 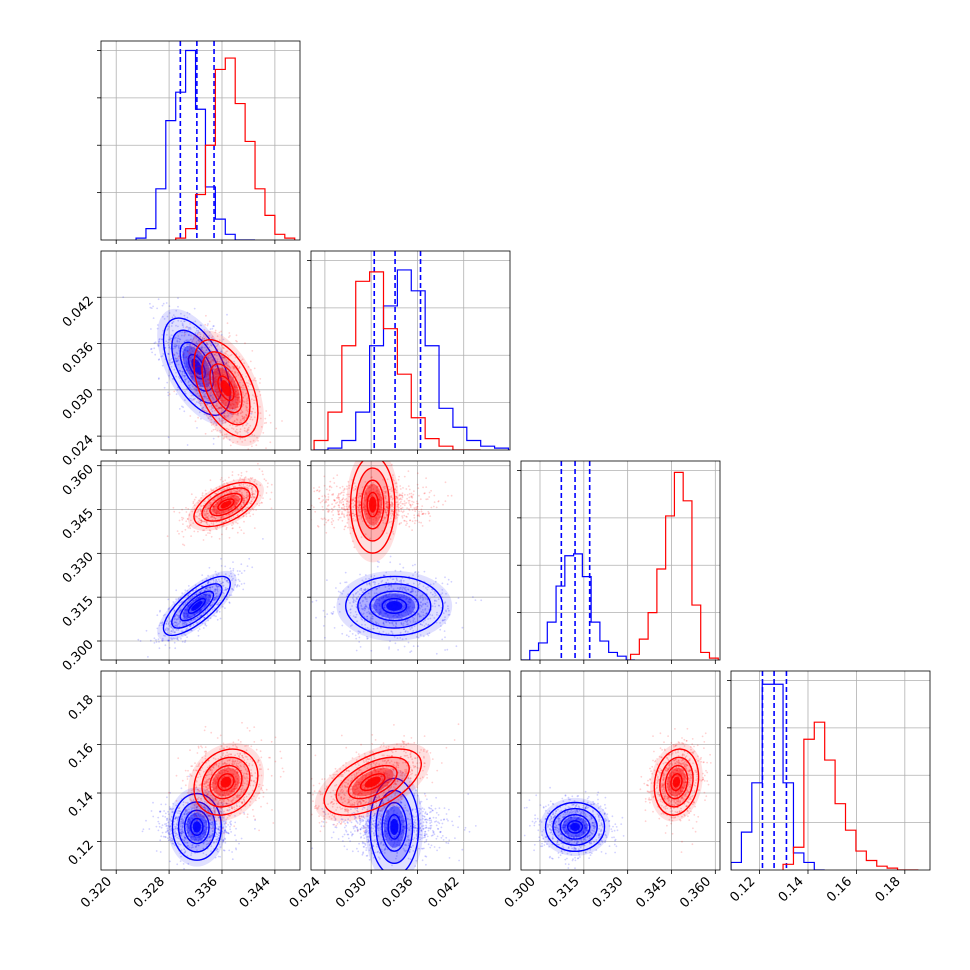 I want to click on y-tick-label-1-0: 0.024, so click(x=78, y=450).